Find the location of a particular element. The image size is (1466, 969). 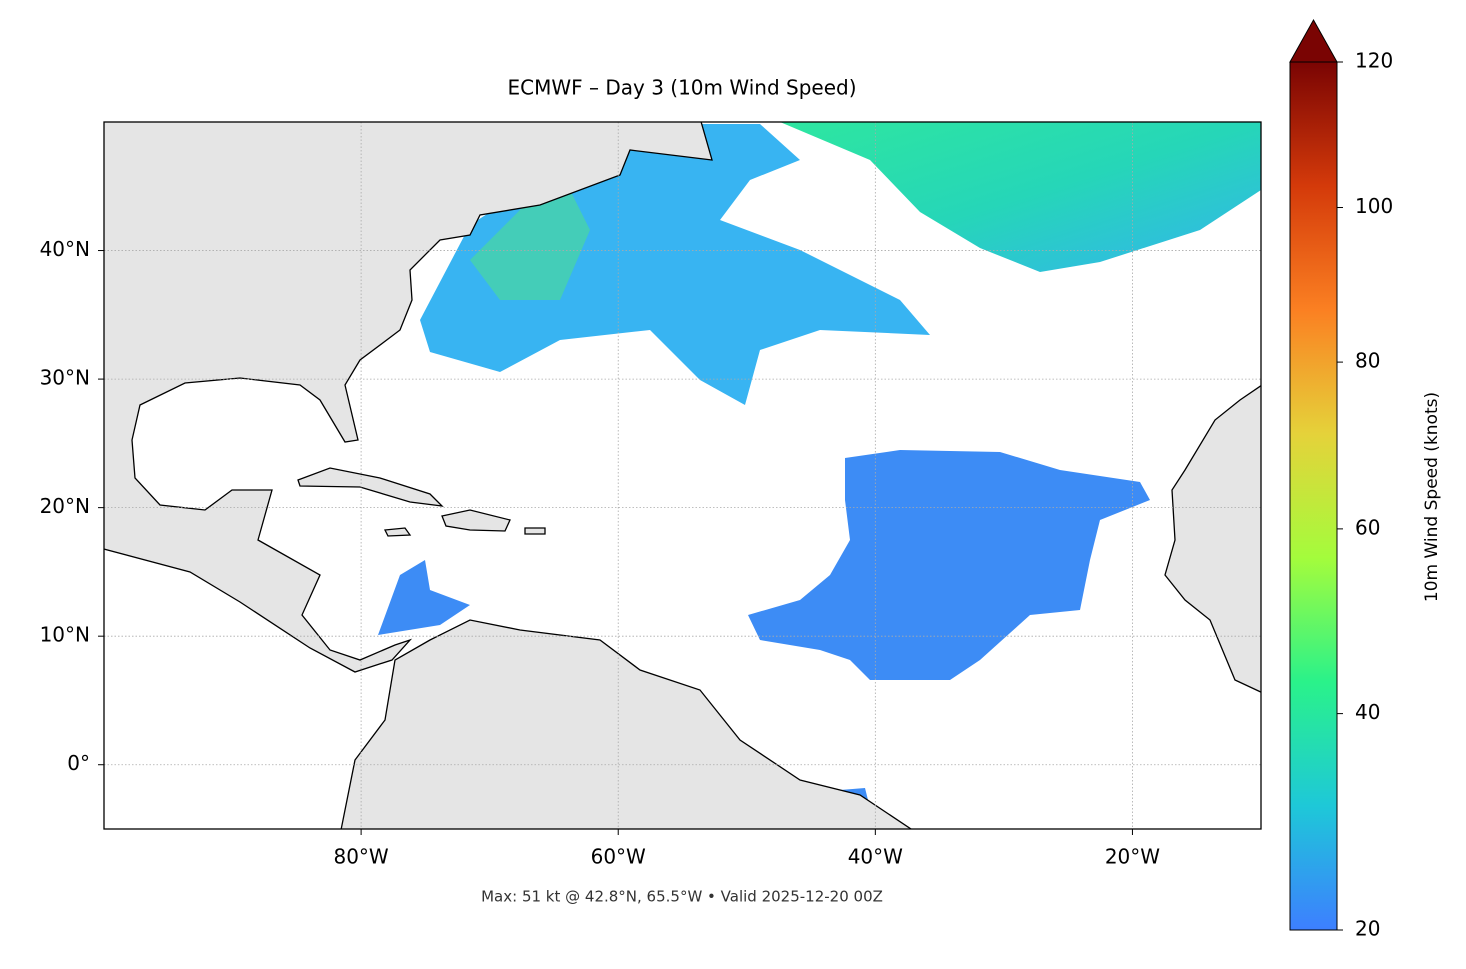

land-hispaniola is located at coordinates (476, 520).